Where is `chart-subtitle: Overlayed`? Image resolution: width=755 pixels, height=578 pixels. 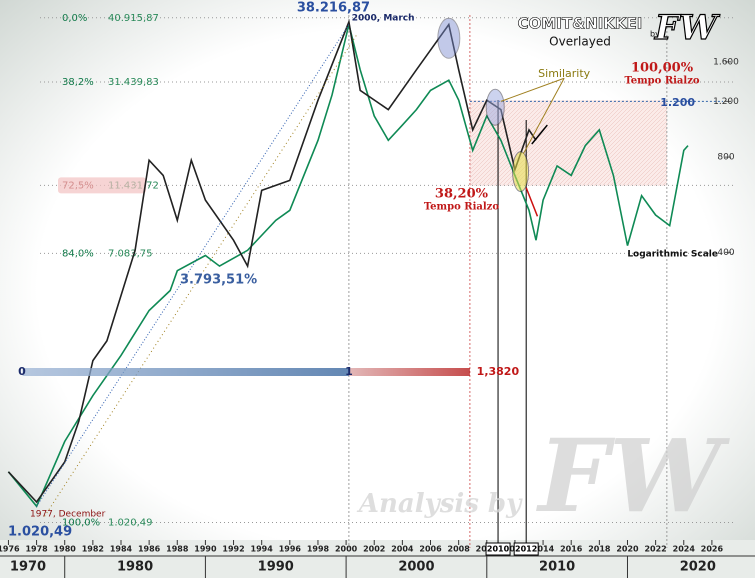
chart-subtitle: Overlayed is located at coordinates (580, 42).